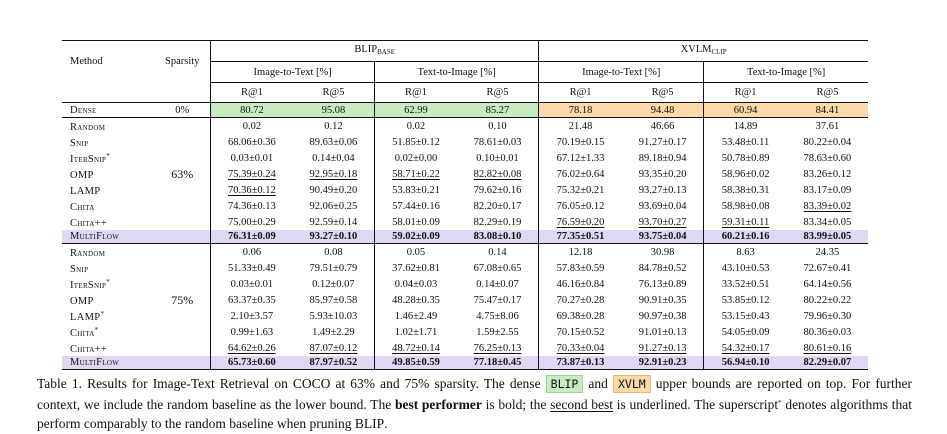 Image resolution: width=947 pixels, height=434 pixels. I want to click on result-value: 70.33±0.04, so click(580, 348).